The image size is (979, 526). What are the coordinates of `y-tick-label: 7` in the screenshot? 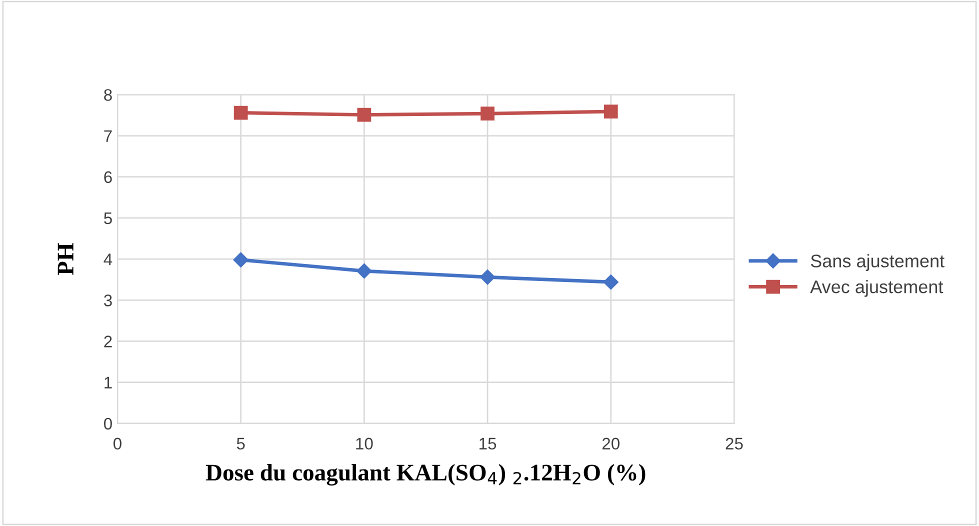 It's located at (108, 136).